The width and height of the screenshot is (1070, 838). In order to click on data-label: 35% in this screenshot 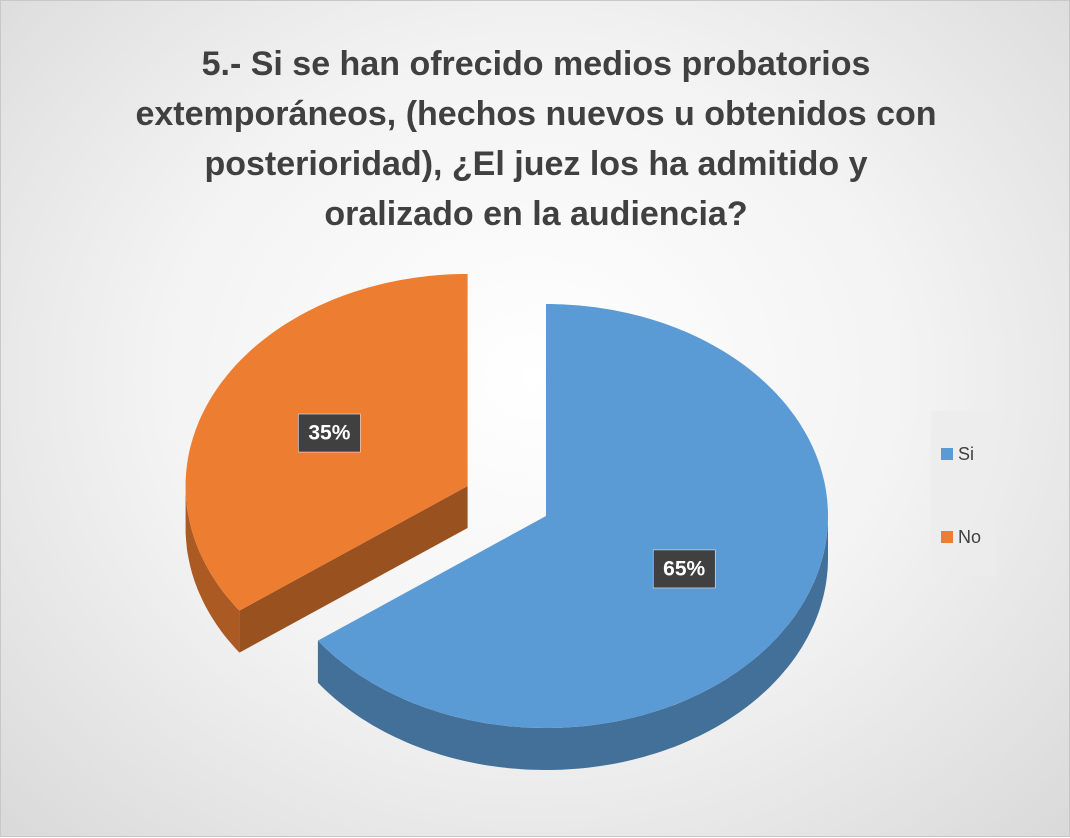, I will do `click(329, 433)`.